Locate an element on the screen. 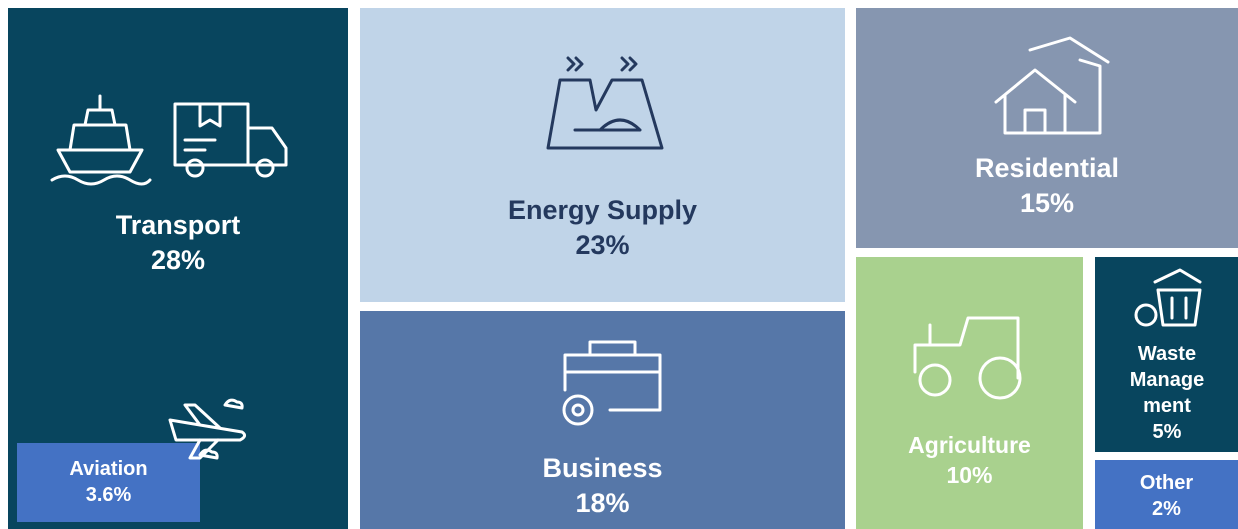 The width and height of the screenshot is (1238, 529). tile-label: Business 18% is located at coordinates (602, 486).